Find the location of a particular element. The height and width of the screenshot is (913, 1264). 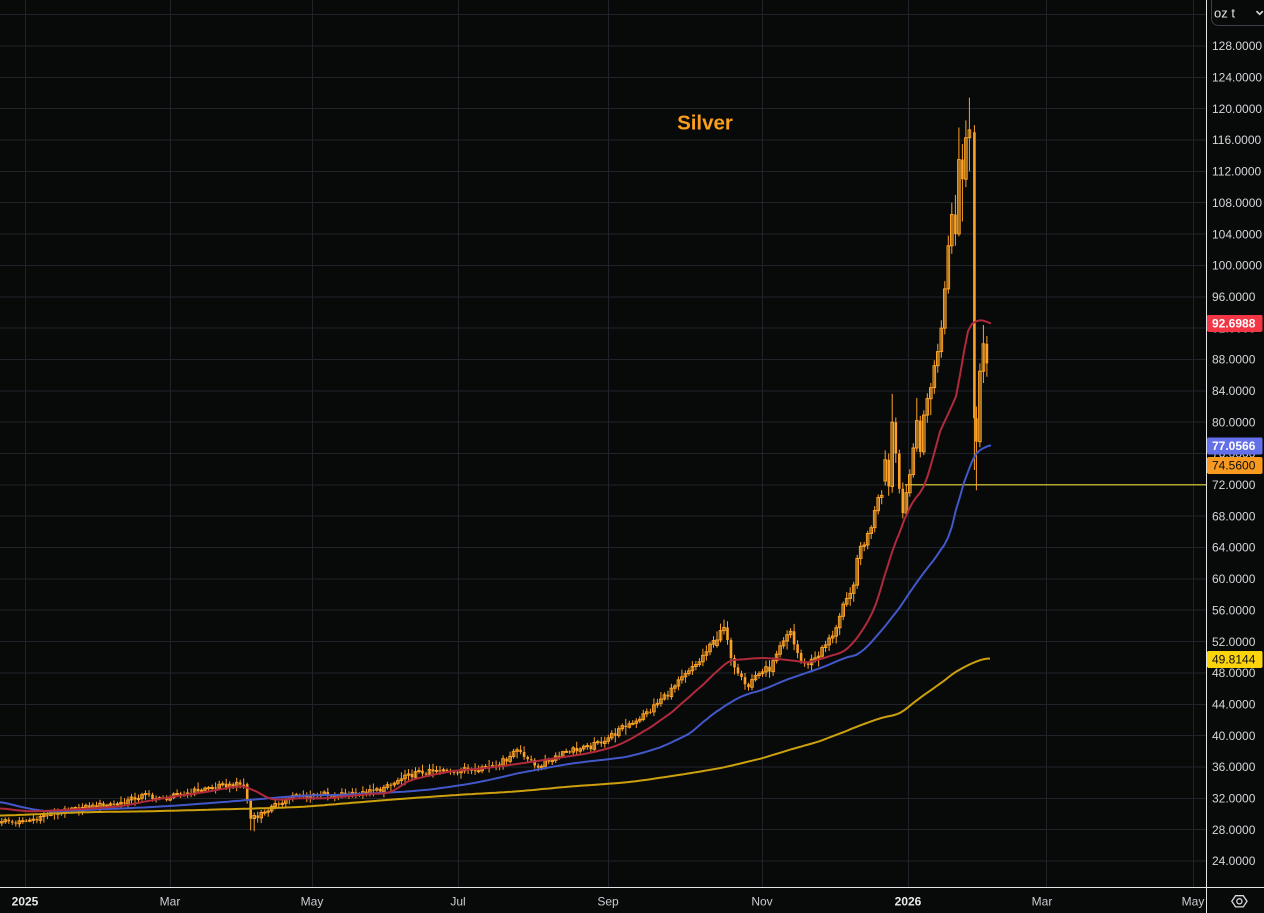

svg-text: 68.0000 is located at coordinates (1234, 516).